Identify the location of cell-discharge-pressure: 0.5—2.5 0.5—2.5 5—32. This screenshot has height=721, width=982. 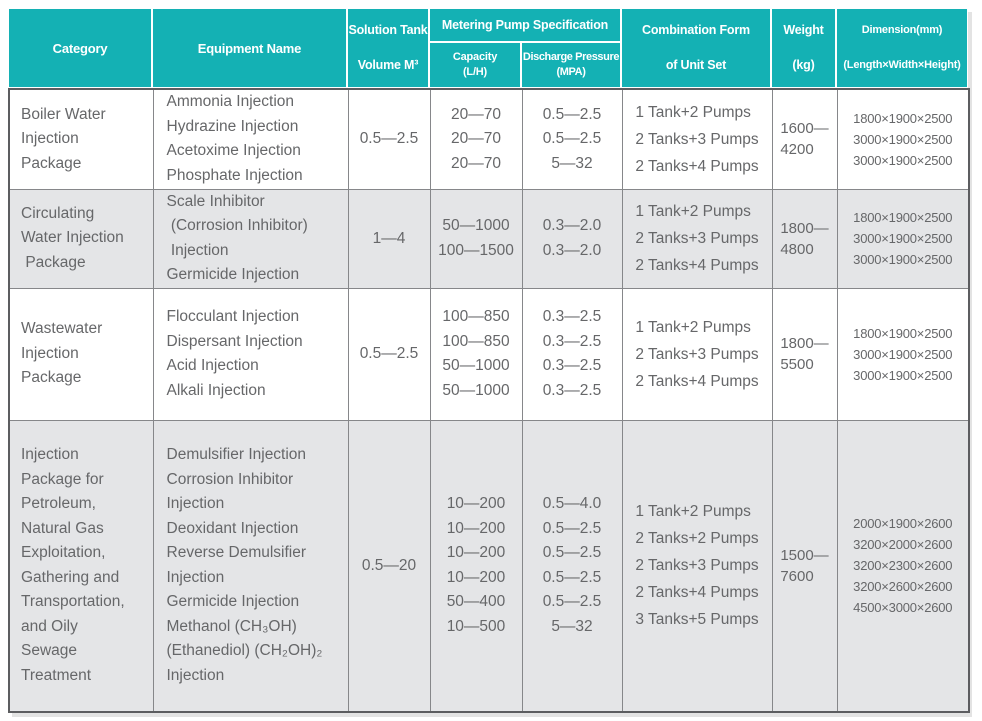
(572, 139).